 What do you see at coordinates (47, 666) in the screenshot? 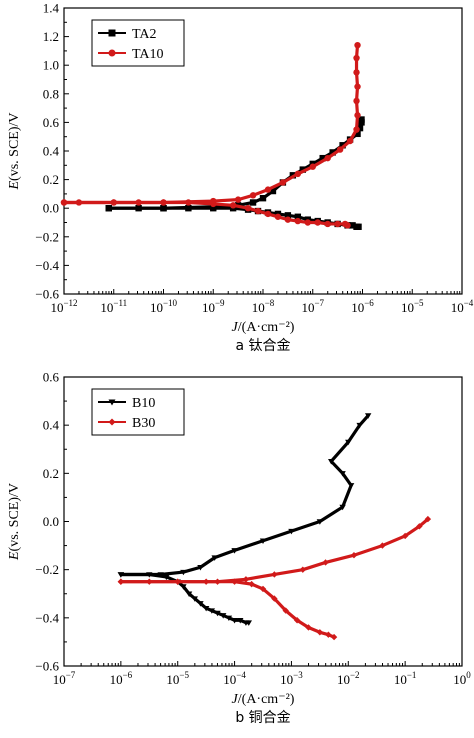
I see `y-tick-label: −0.6` at bounding box center [47, 666].